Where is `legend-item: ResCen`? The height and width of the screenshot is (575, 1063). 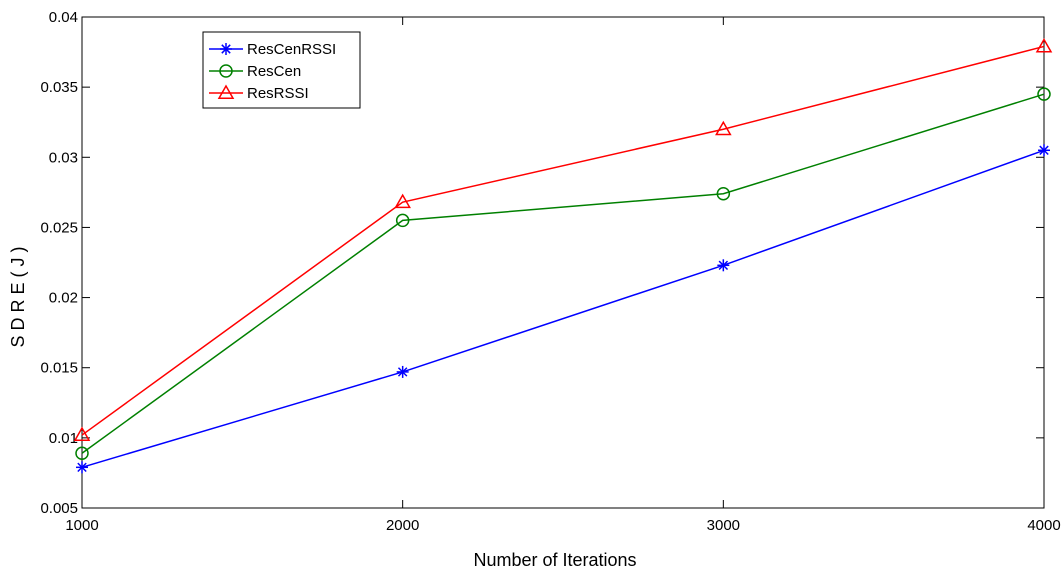 legend-item: ResCen is located at coordinates (255, 71).